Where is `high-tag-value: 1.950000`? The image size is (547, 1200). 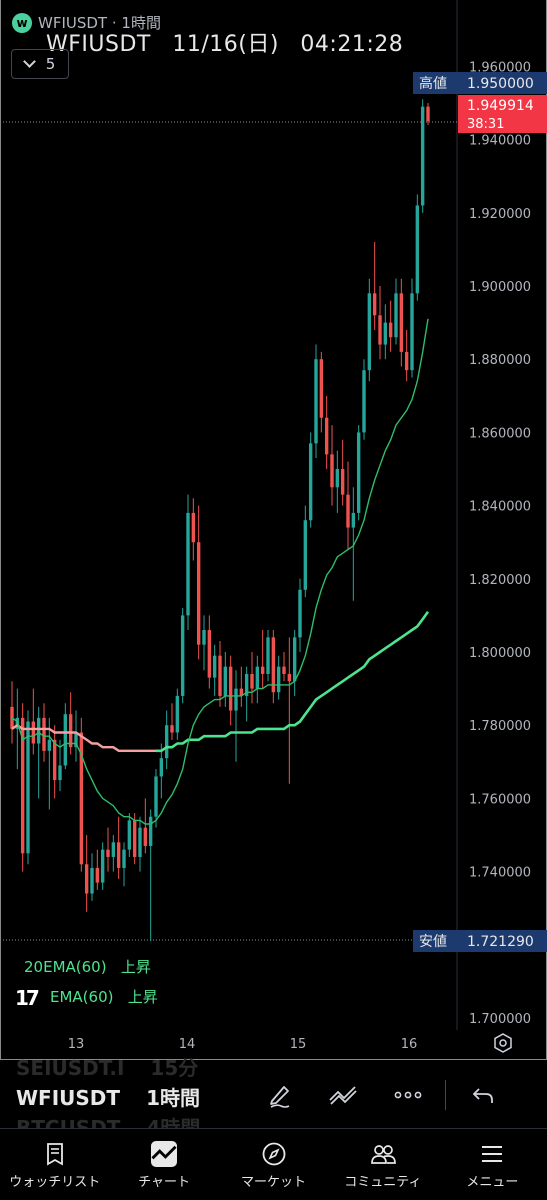
high-tag-value: 1.950000 is located at coordinates (500, 84).